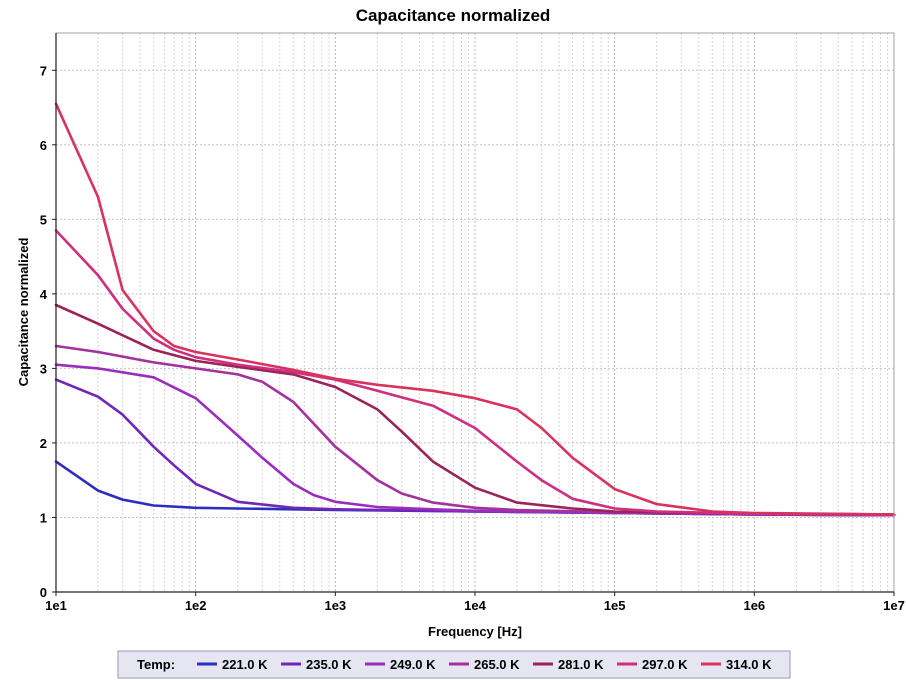 This screenshot has height=680, width=906. I want to click on legend-entry-label: 314.0 K, so click(749, 664).